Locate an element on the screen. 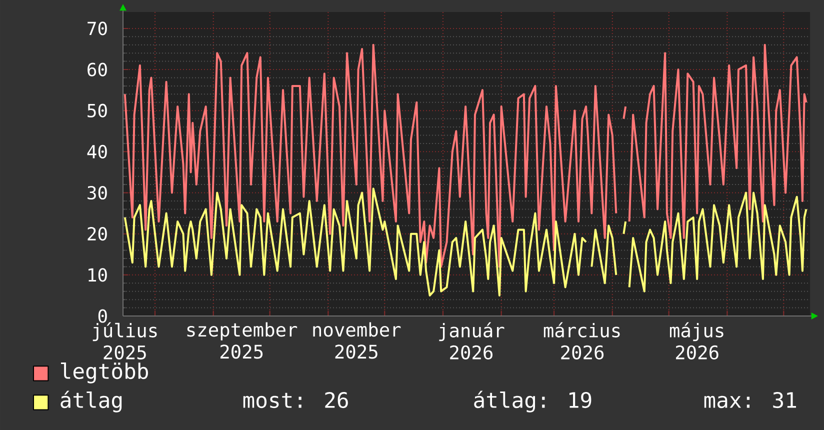 The width and height of the screenshot is (824, 430). text: most: 26 is located at coordinates (295, 400).